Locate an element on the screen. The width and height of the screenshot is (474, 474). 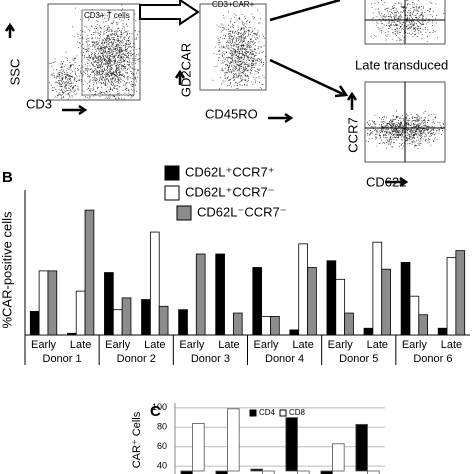
y-axis-label: CAR⁺ Cells is located at coordinates (137, 439).